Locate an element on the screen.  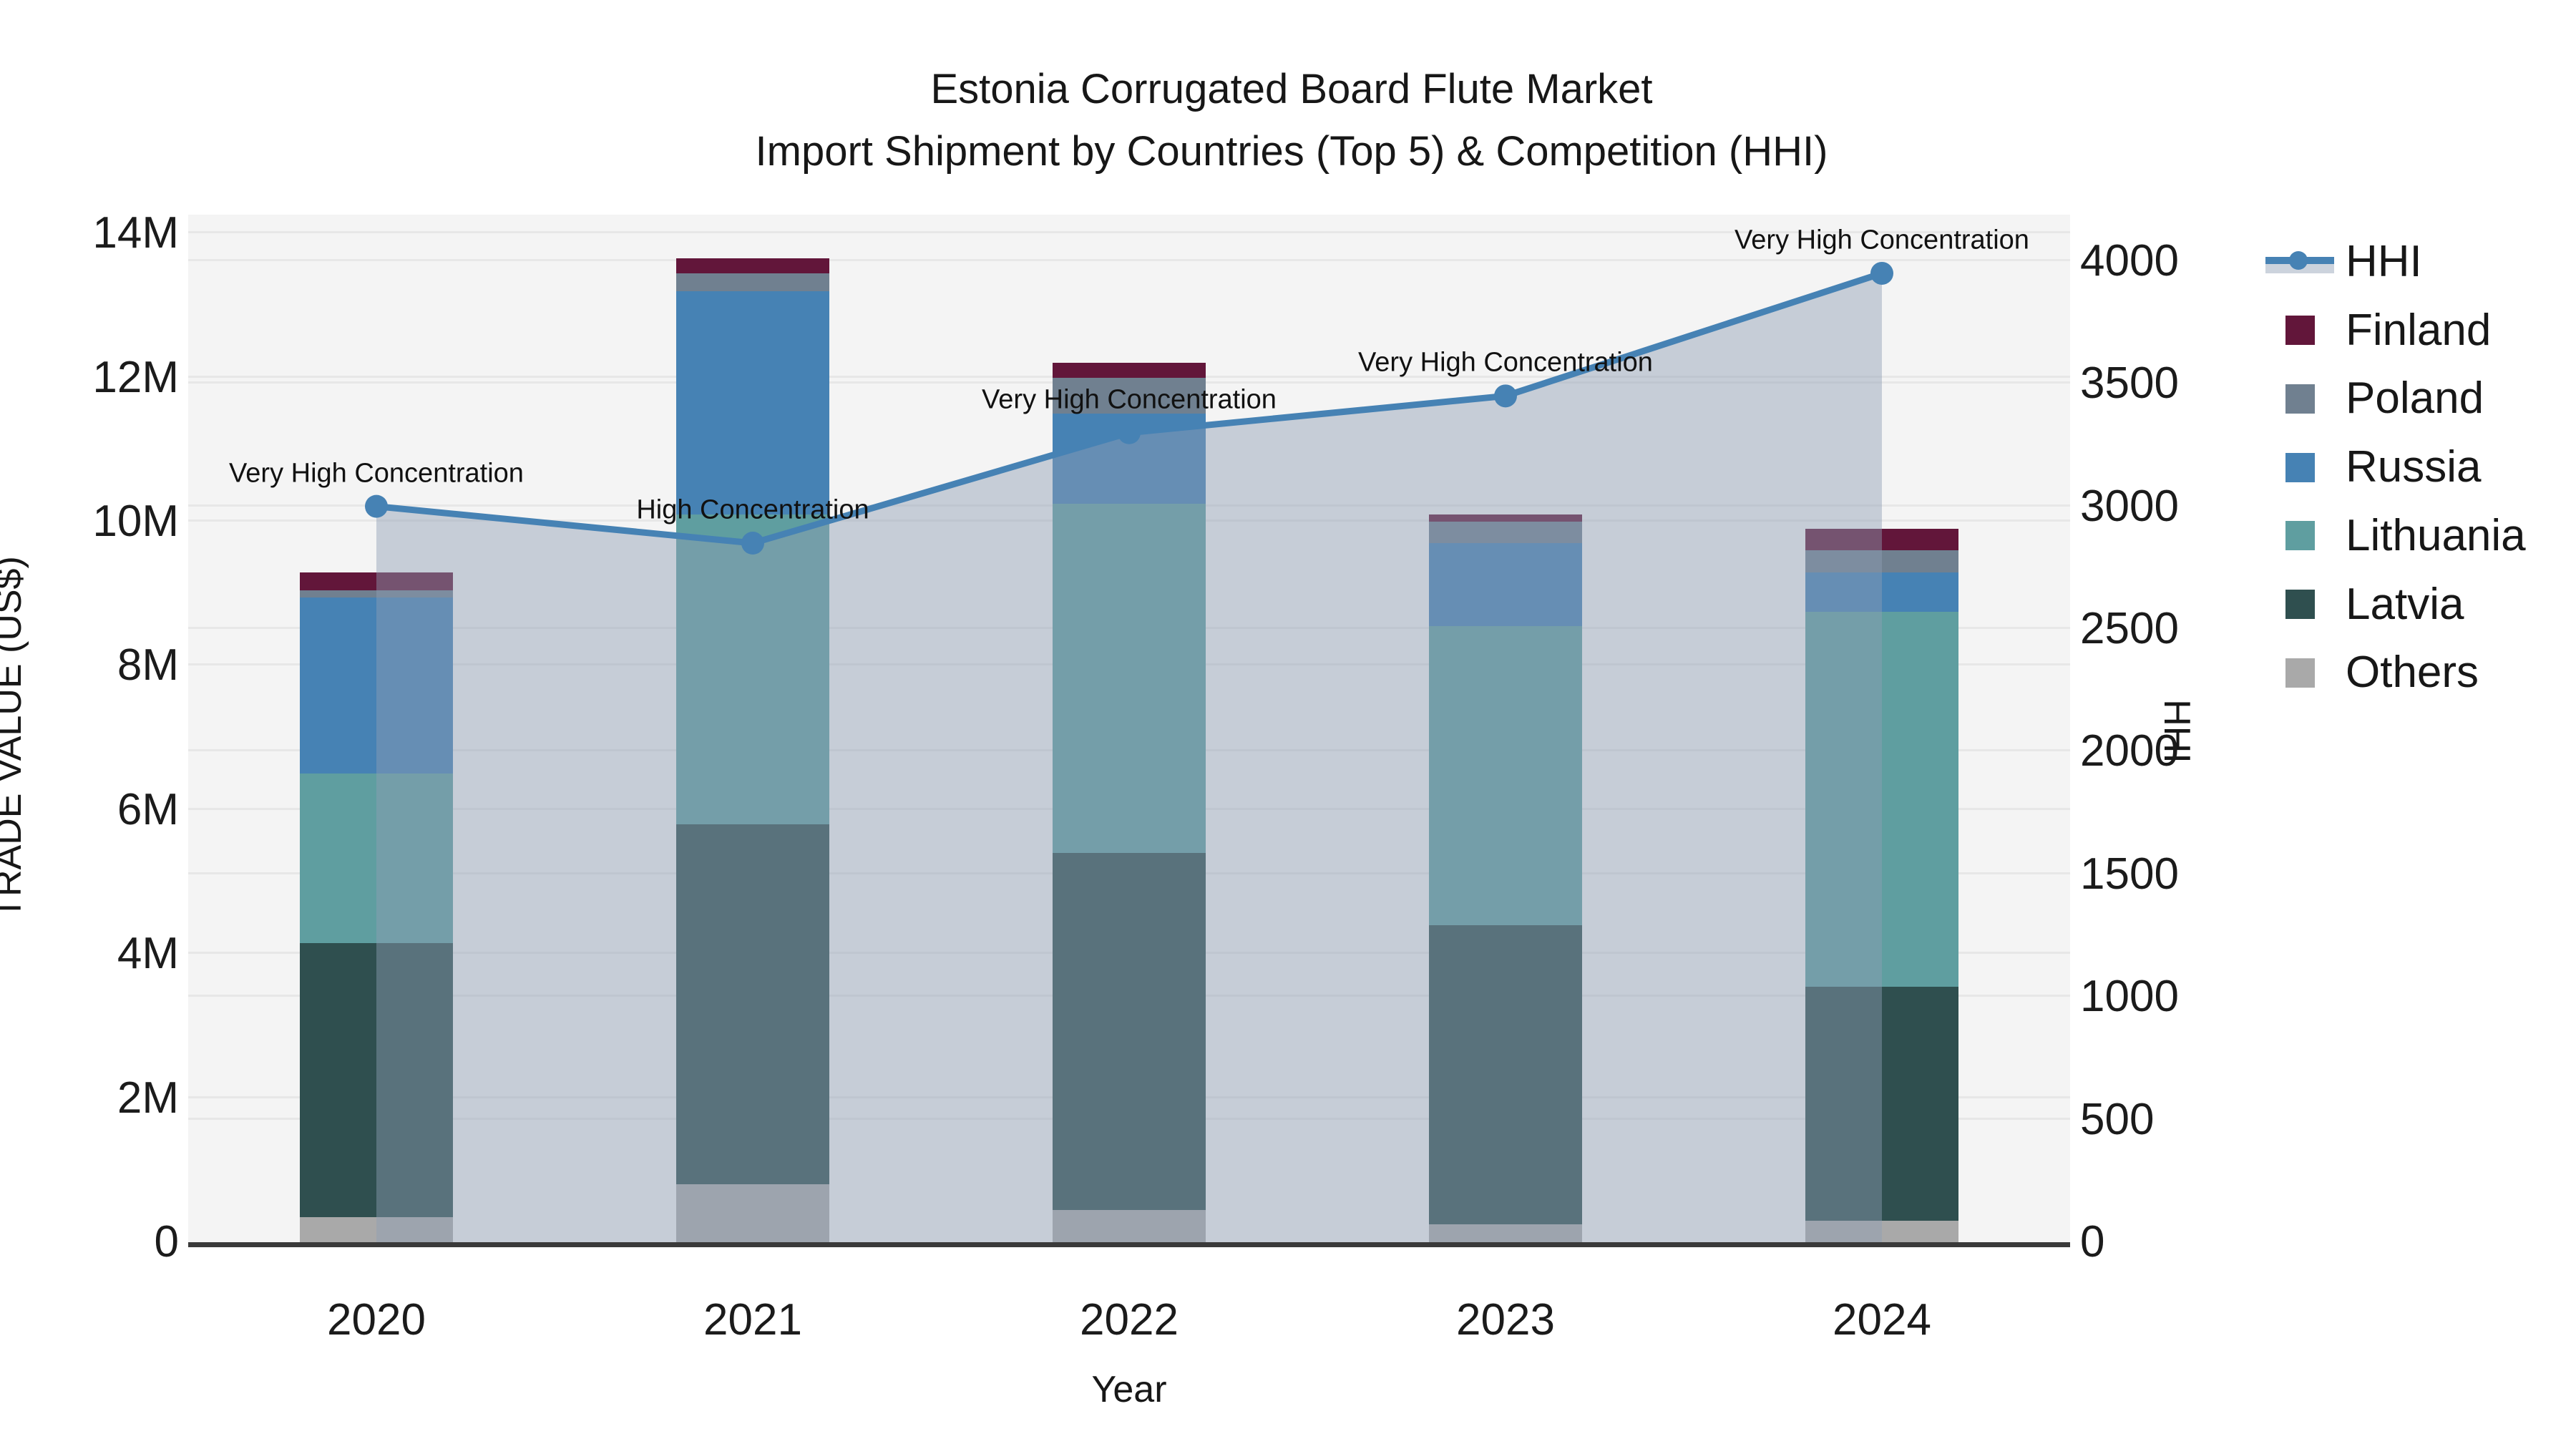
legend-label-finland: Finland is located at coordinates (2419, 330).